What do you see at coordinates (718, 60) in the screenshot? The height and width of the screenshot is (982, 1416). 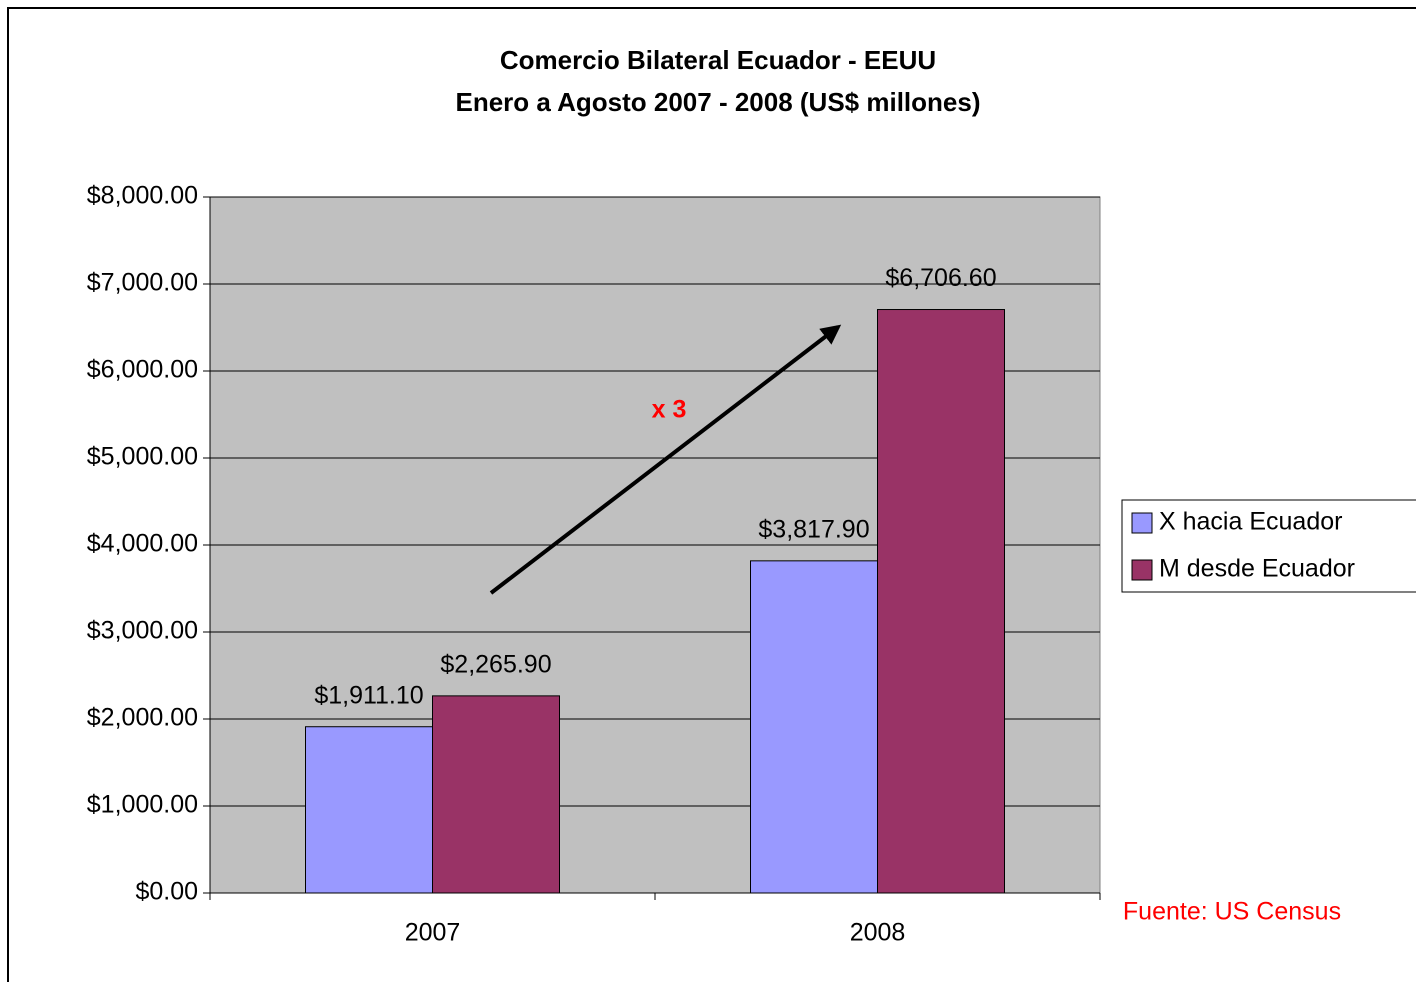 I see `chart-title: Comercio Bilateral Ecuador - EEUU` at bounding box center [718, 60].